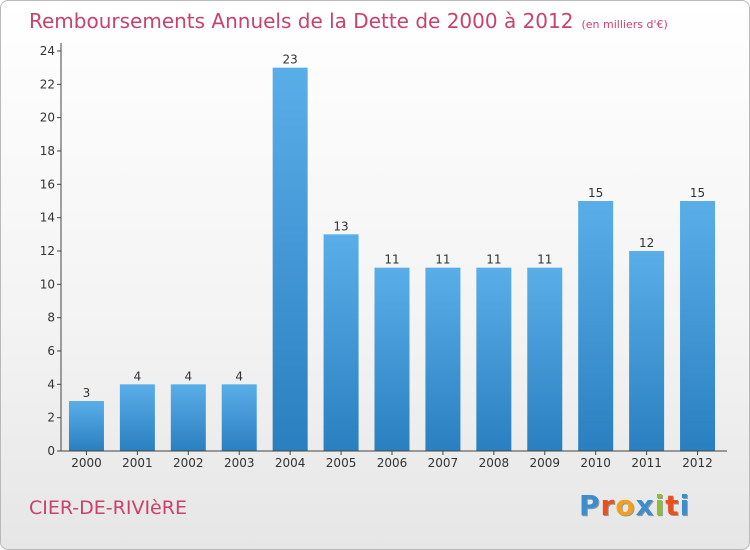  I want to click on y-tick-label-12: 12, so click(47, 251).